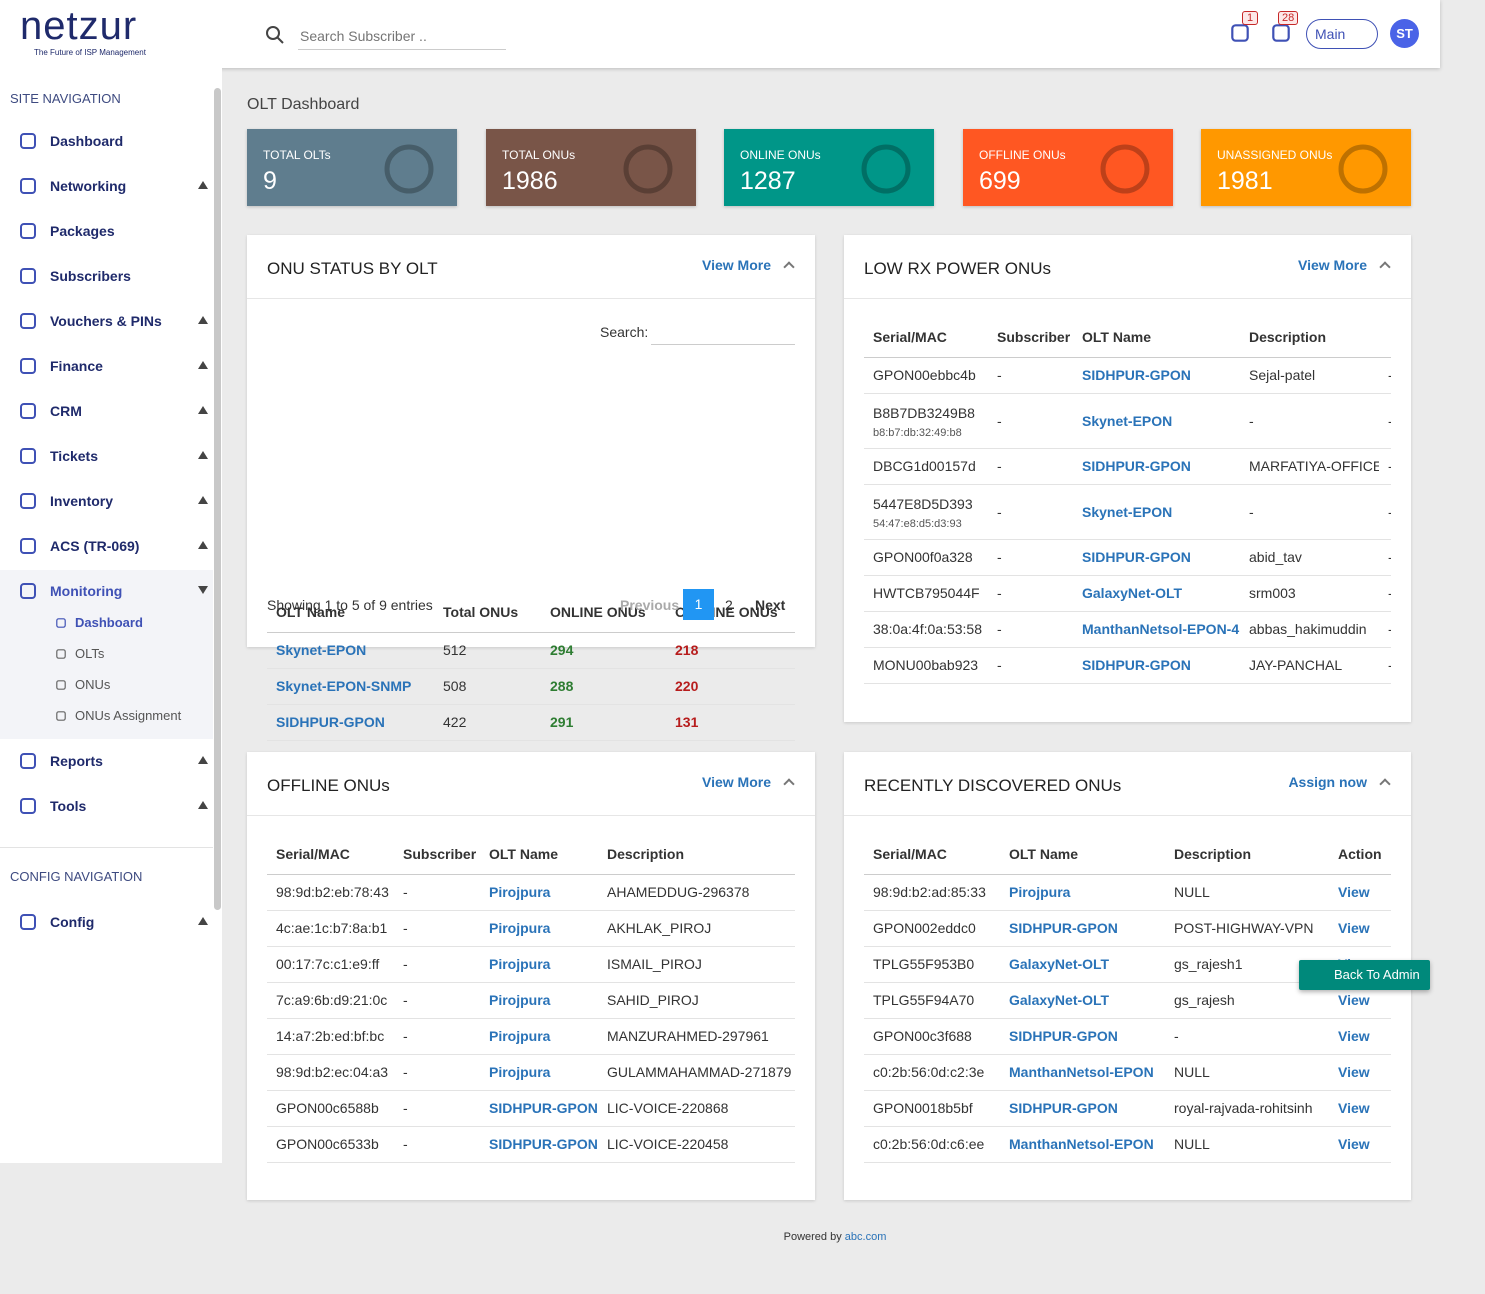 Image resolution: width=1485 pixels, height=1294 pixels. What do you see at coordinates (812, 1237) in the screenshot?
I see `footer-text: Powered by` at bounding box center [812, 1237].